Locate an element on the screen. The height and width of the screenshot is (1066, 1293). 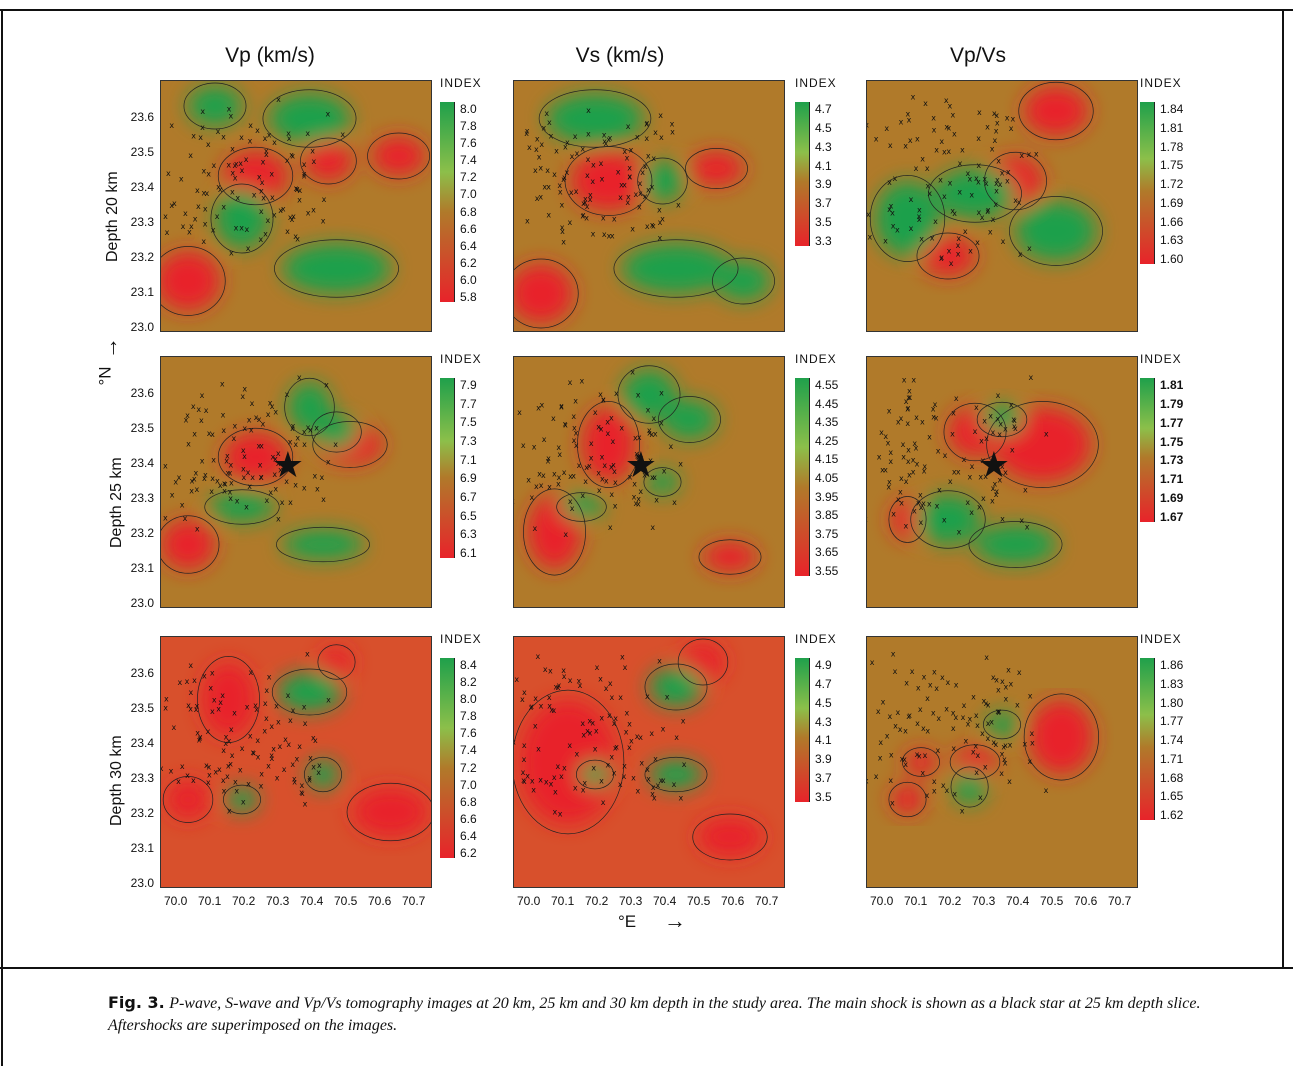
main-shock-star-icon: ★ is located at coordinates (641, 465).